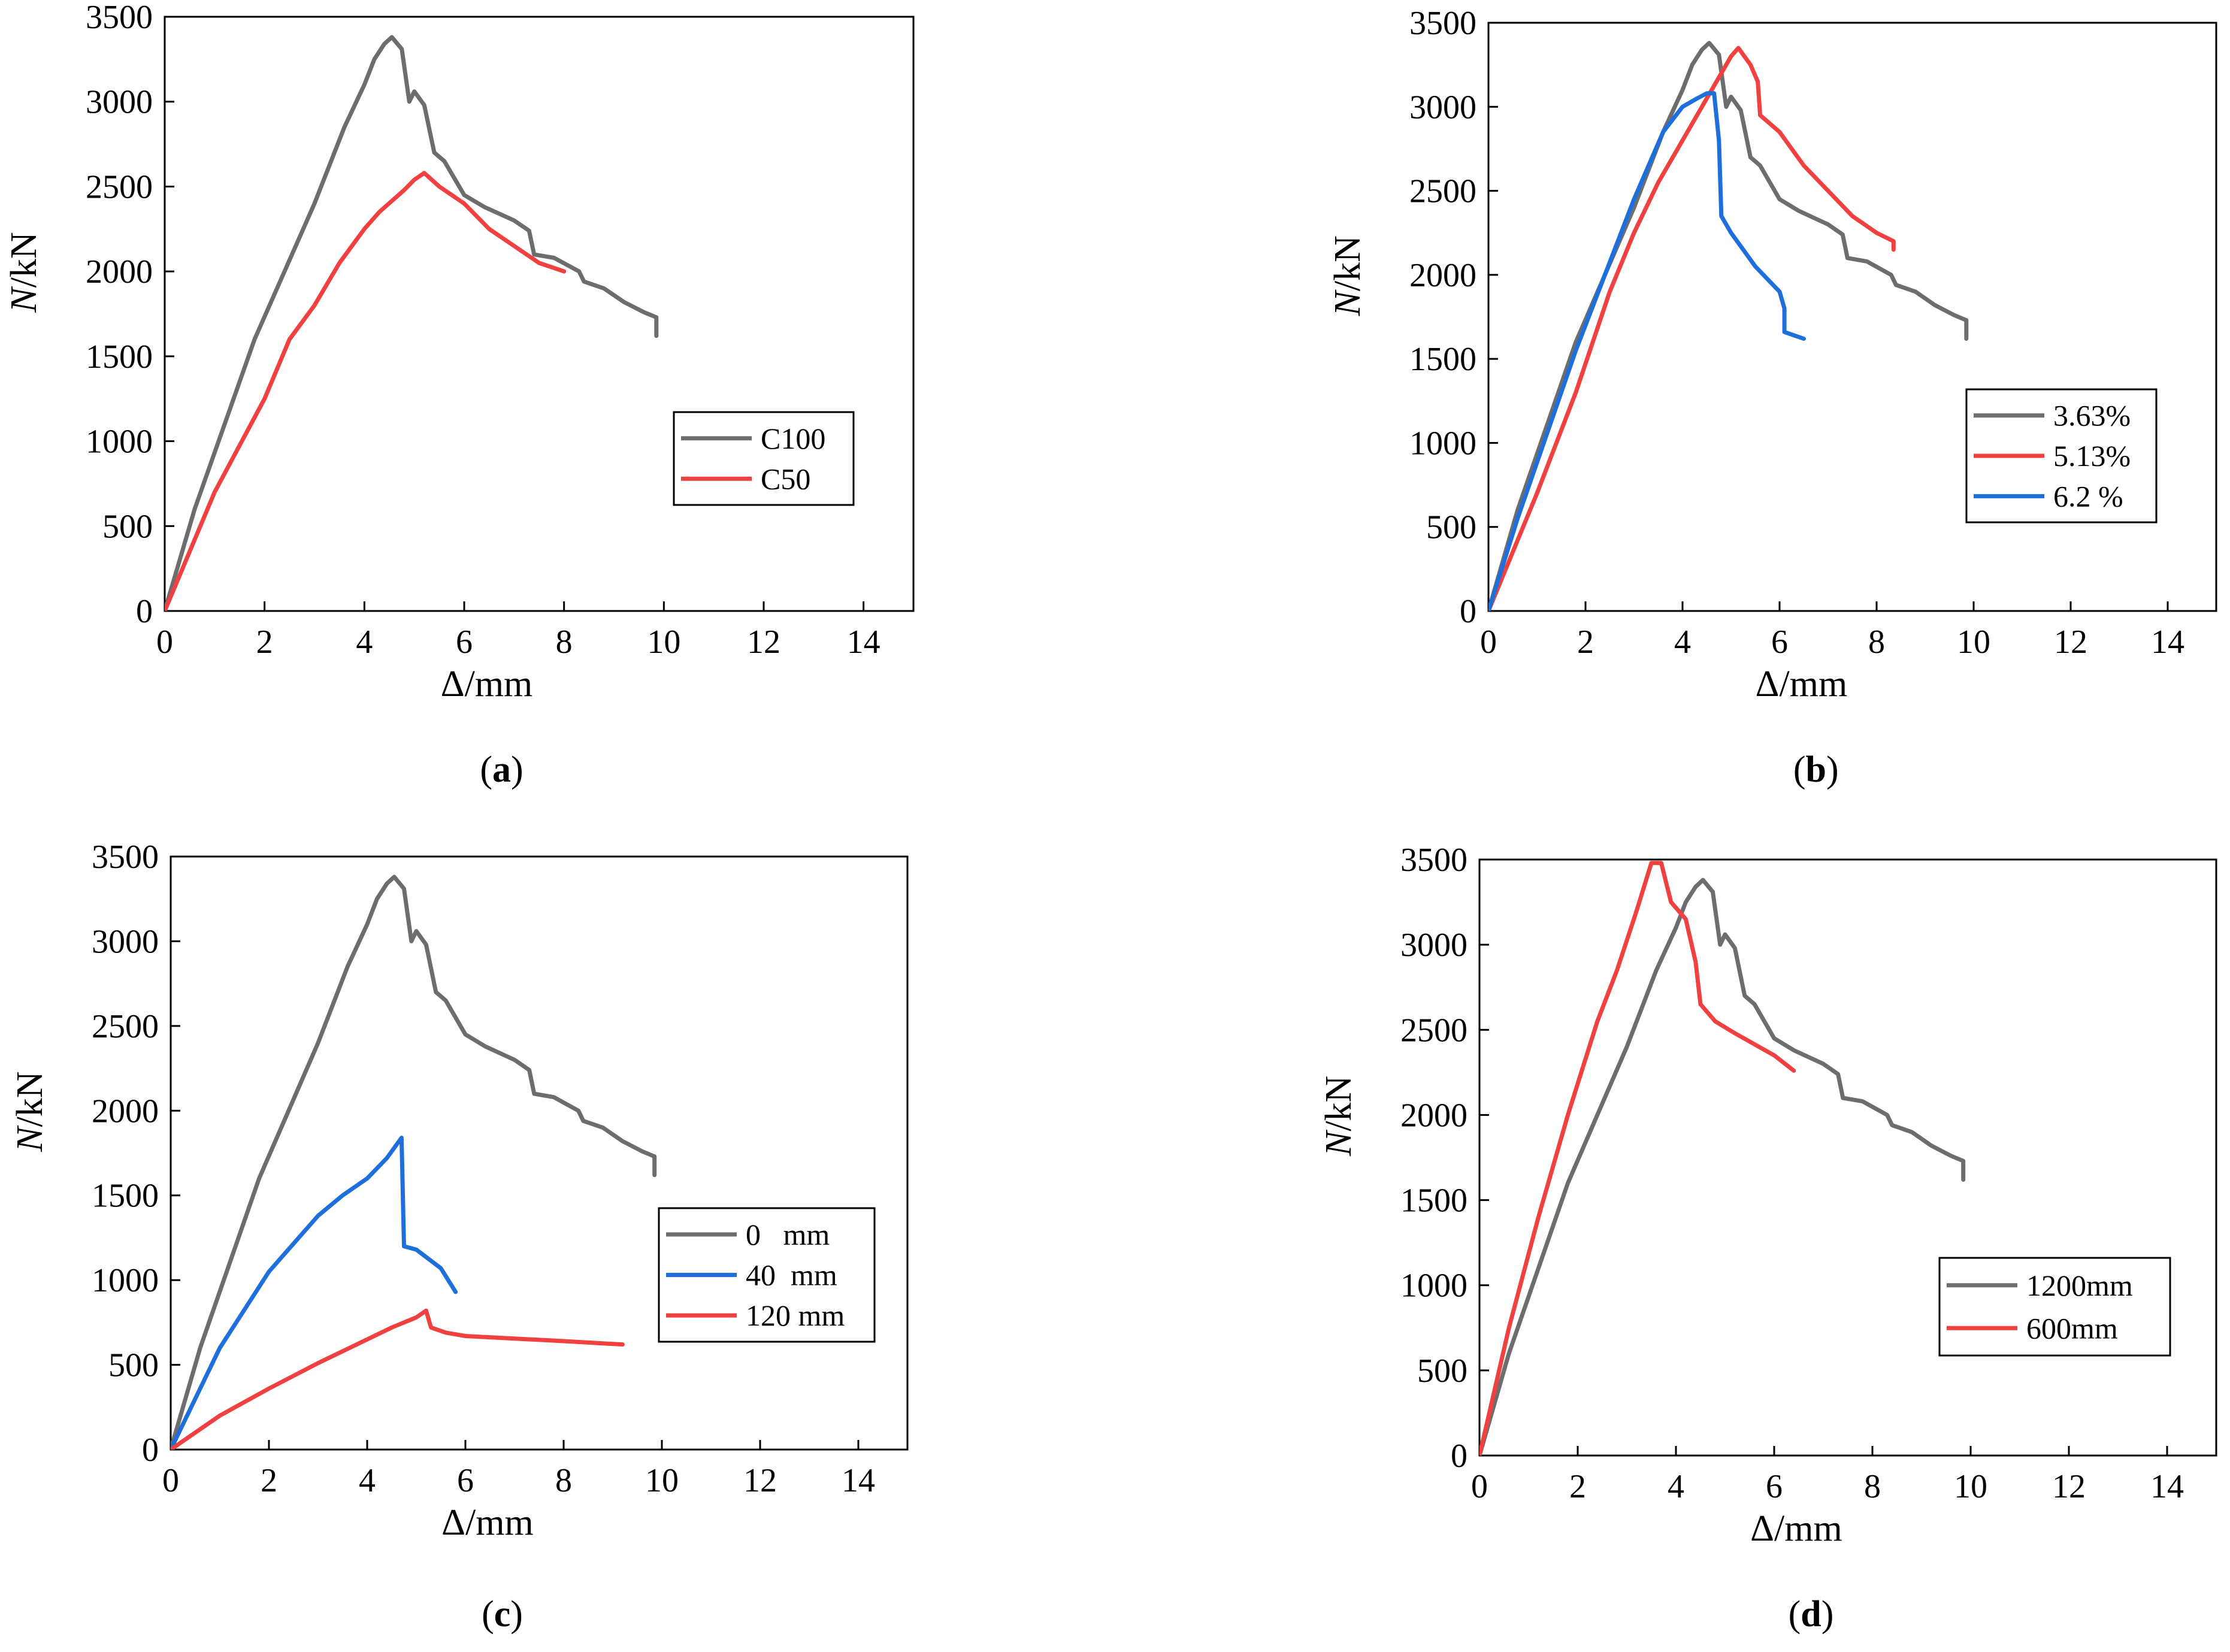 This screenshot has height=1652, width=2230. Describe the element at coordinates (120, 272) in the screenshot. I see `chart-a-y-tick-label: 2000` at that location.